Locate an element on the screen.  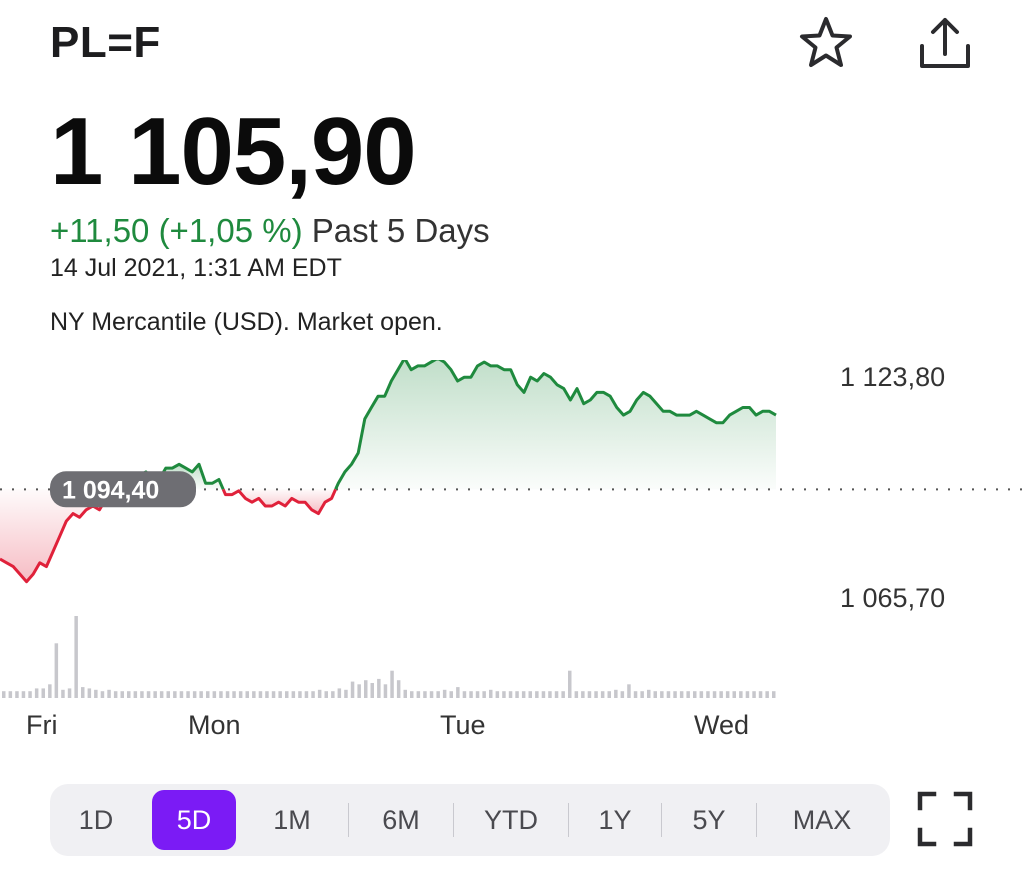
range-max-button: MAX is located at coordinates (822, 819).